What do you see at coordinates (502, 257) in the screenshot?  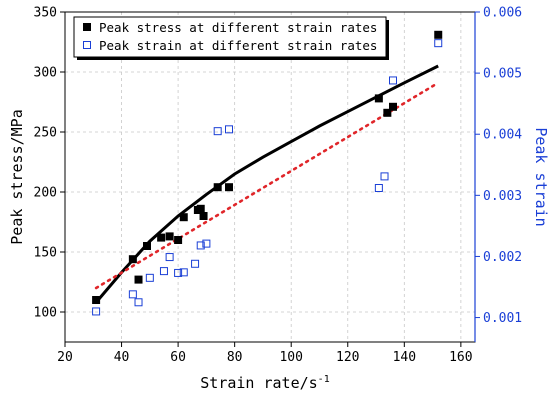 I see `y-right-tick-label: 0.002` at bounding box center [502, 257].